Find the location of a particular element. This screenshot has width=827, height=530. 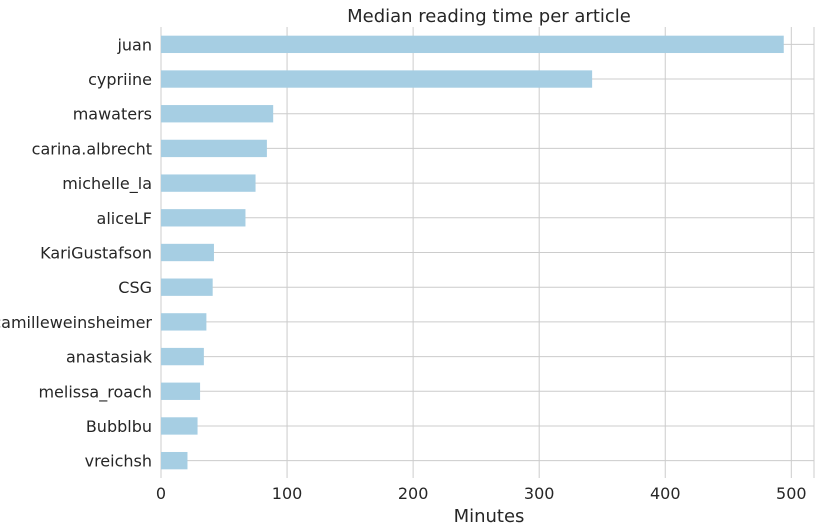

x-tick-label: 300 is located at coordinates (539, 493).